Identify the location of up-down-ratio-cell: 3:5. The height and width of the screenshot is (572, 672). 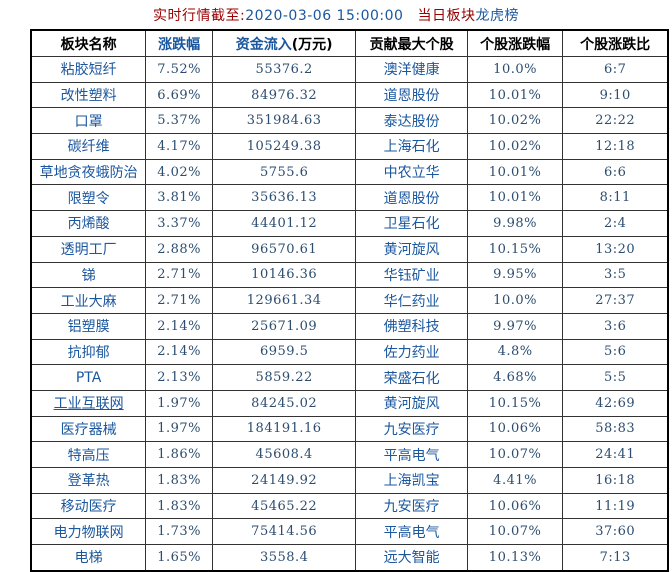
(615, 275).